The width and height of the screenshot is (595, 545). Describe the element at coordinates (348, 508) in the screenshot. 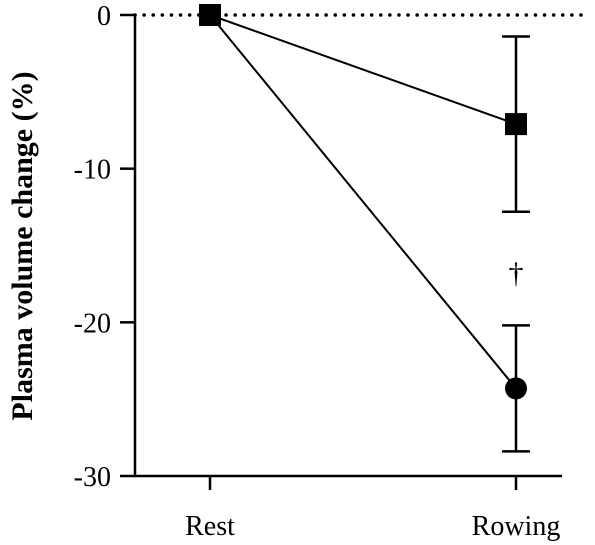

I see `x-axis: Rest Rowing` at that location.